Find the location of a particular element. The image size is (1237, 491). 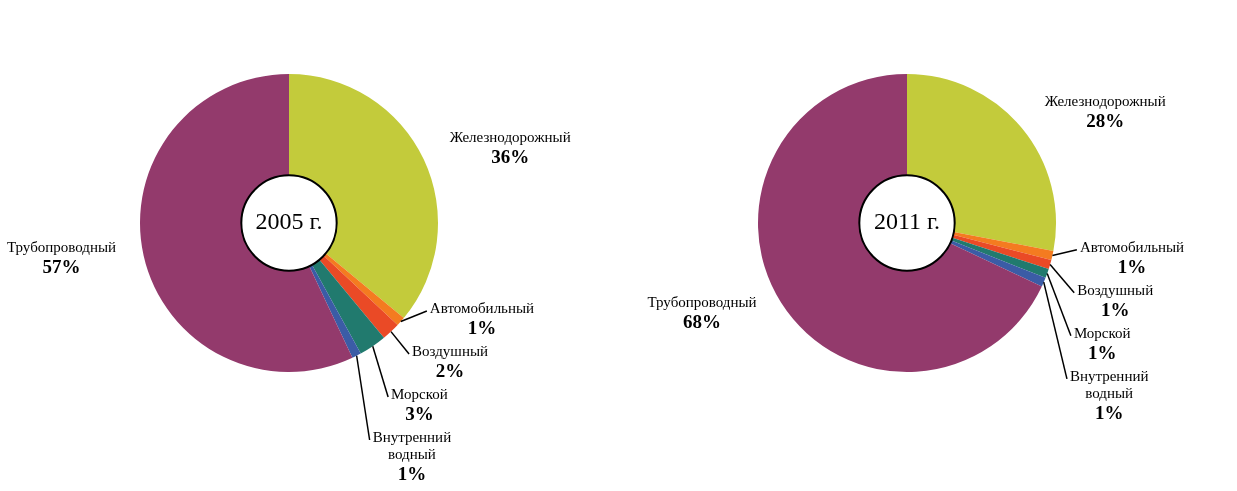

data-label: 36% is located at coordinates (510, 157).